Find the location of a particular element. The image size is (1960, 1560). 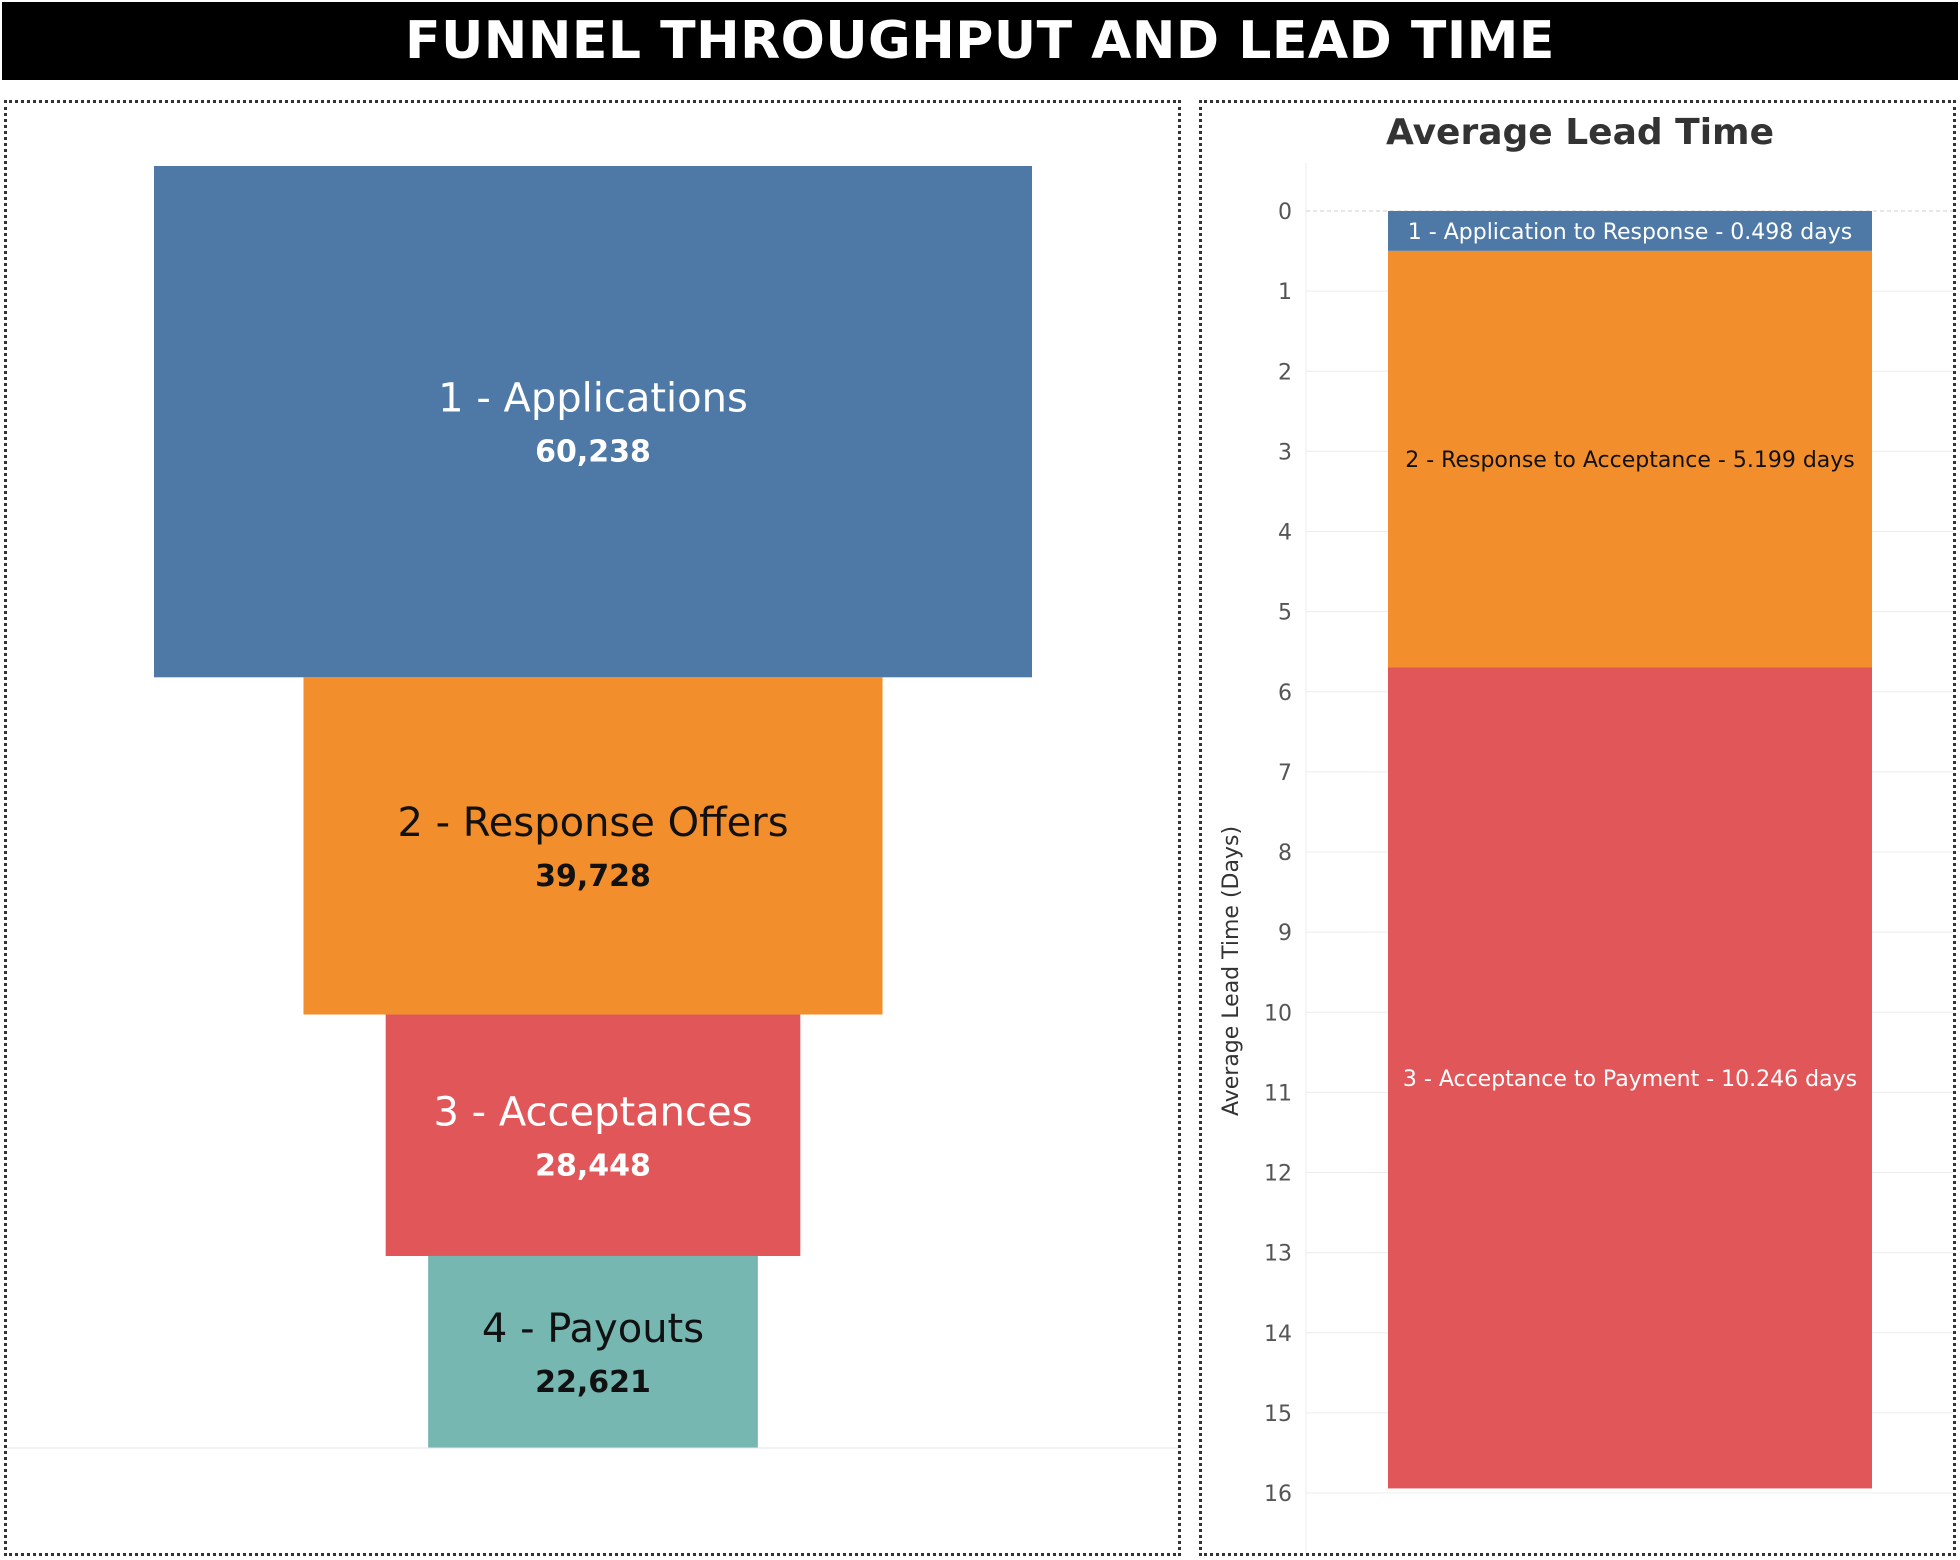

y-tick-label: 8 is located at coordinates (1285, 853).